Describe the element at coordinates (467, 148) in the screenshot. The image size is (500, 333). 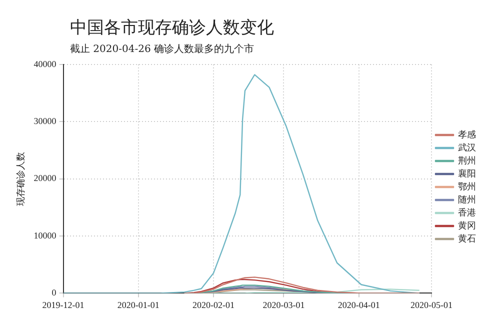
I see `legend-label: 武汉` at that location.